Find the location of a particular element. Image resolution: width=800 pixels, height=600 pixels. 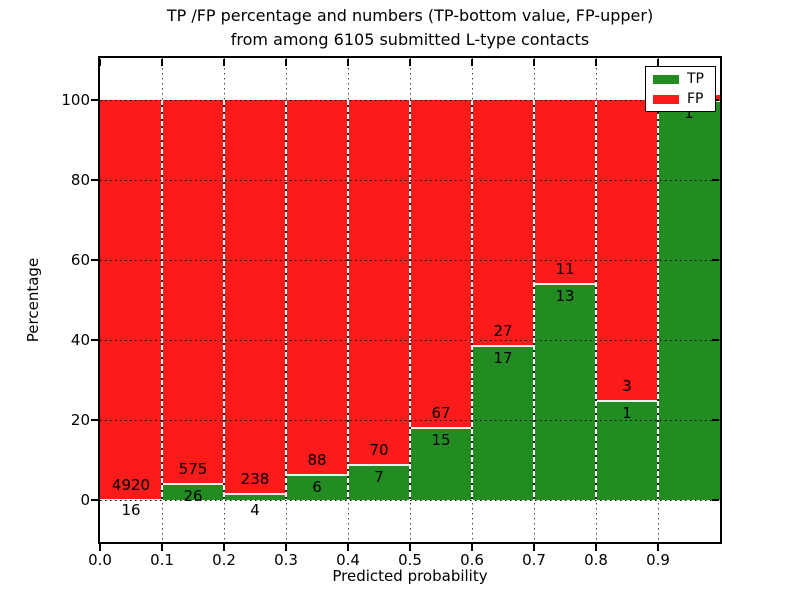

tp-count-label: 16 is located at coordinates (131, 510).